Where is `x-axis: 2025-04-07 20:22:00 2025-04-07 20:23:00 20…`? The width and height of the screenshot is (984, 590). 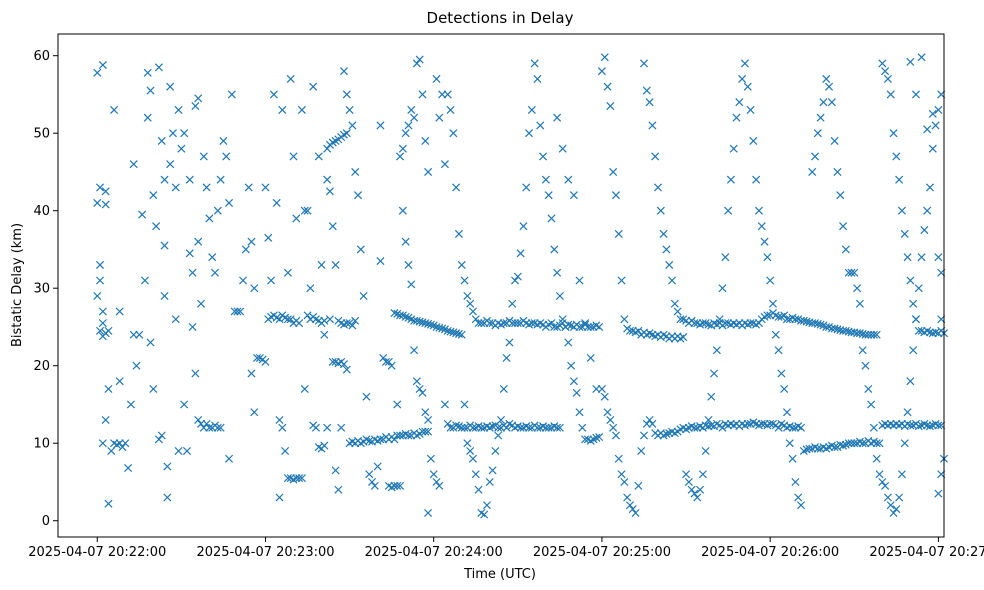
x-axis: 2025-04-07 20:22:00 2025-04-07 20:23:00 20… is located at coordinates (506, 548).